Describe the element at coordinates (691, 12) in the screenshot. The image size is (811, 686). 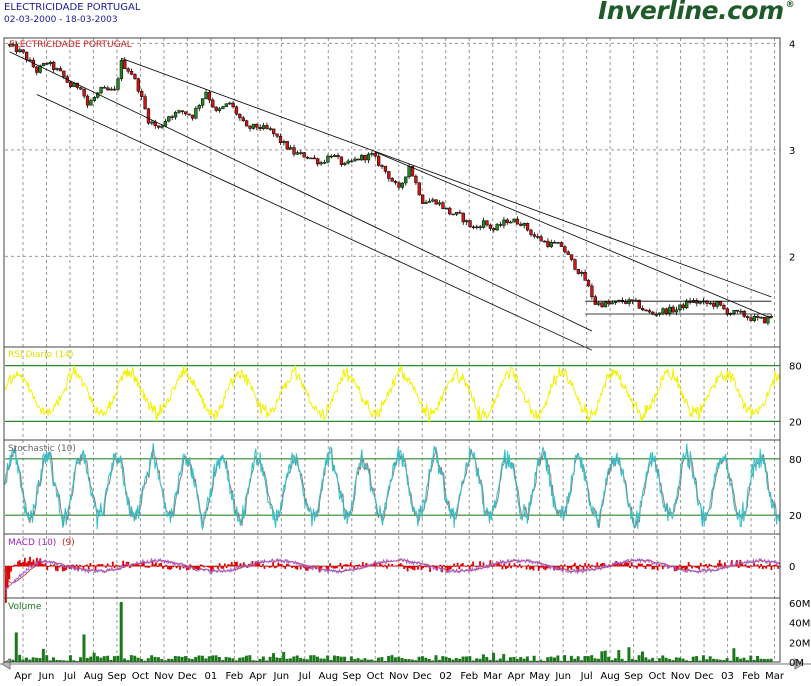
I see `brand-name: Inverline.com` at that location.